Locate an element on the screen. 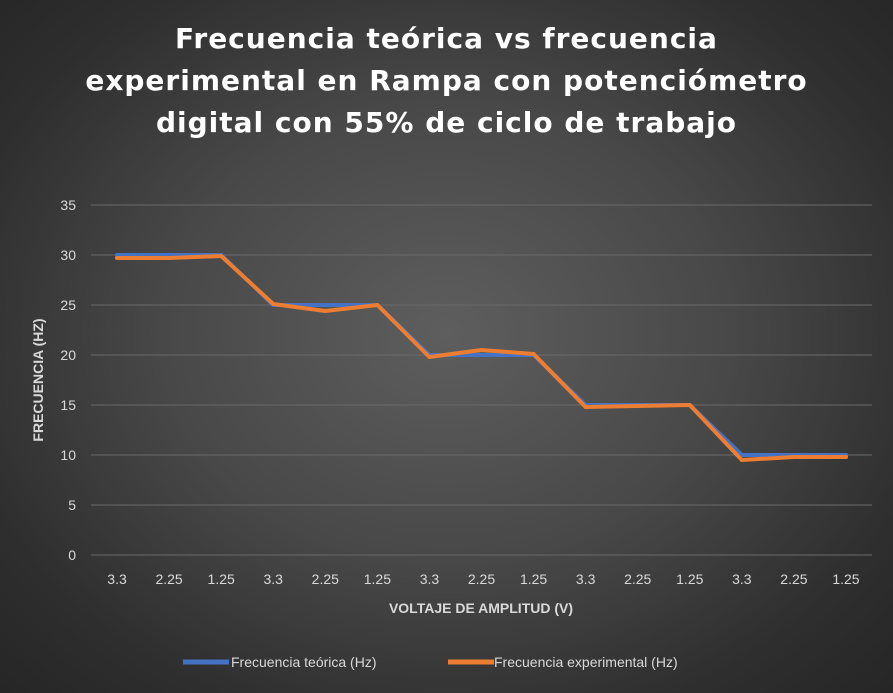 Image resolution: width=893 pixels, height=693 pixels. y-tick-labels: 0 5 10 15 20 25 30 35 is located at coordinates (68, 380).